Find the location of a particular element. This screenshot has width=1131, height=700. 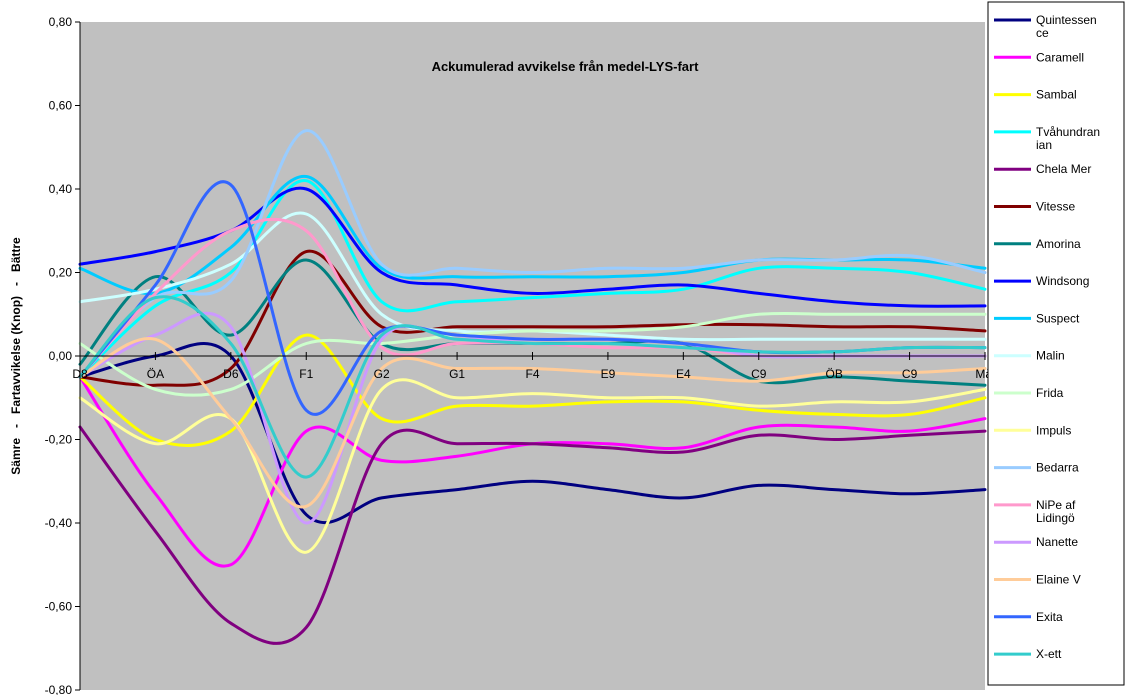

legend-box is located at coordinates (1056, 343).